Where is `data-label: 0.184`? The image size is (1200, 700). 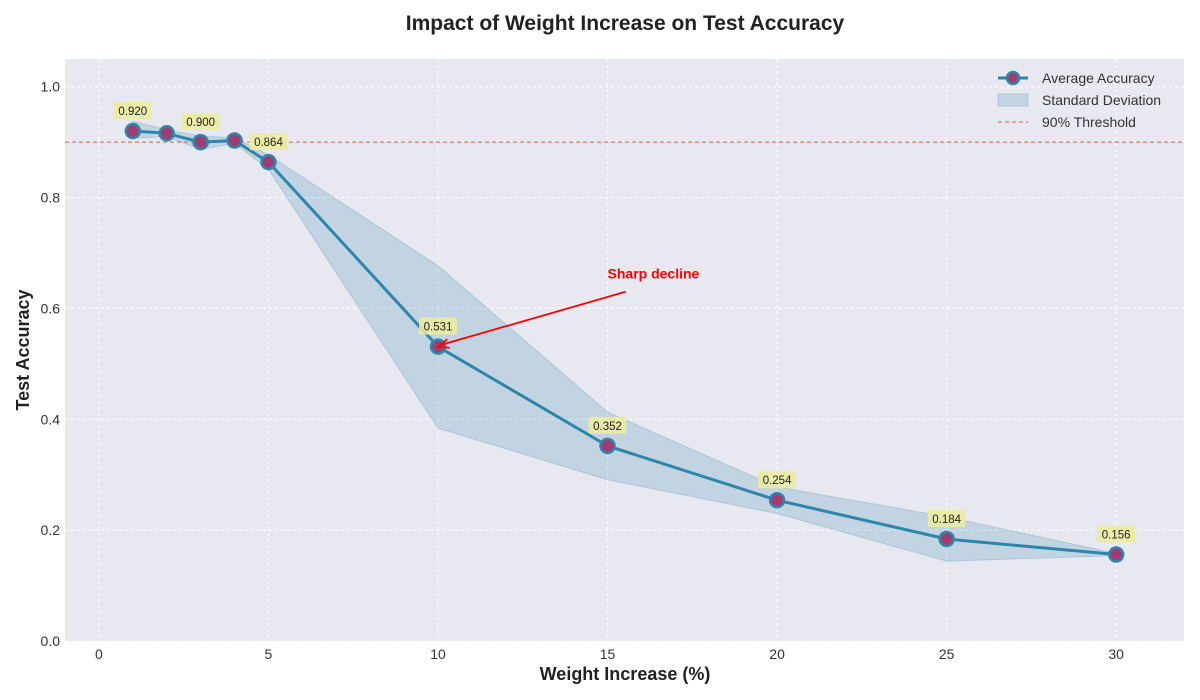
data-label: 0.184 is located at coordinates (946, 519).